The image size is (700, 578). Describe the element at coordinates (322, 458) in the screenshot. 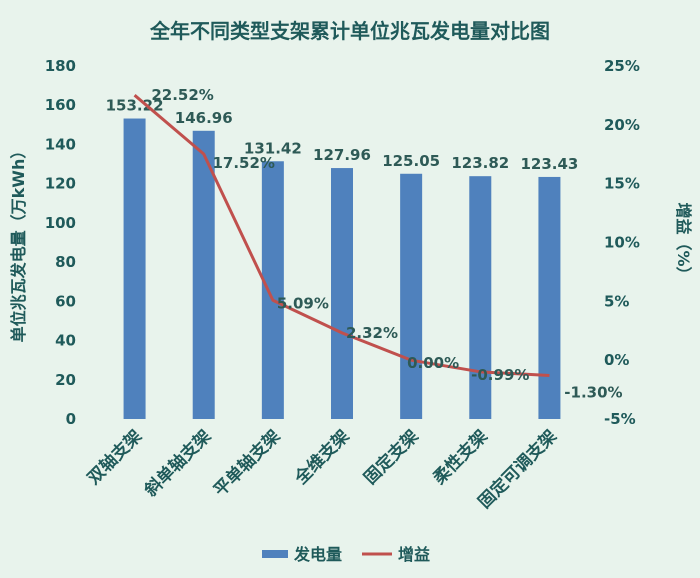

I see `x-category-label: 全维支架` at that location.